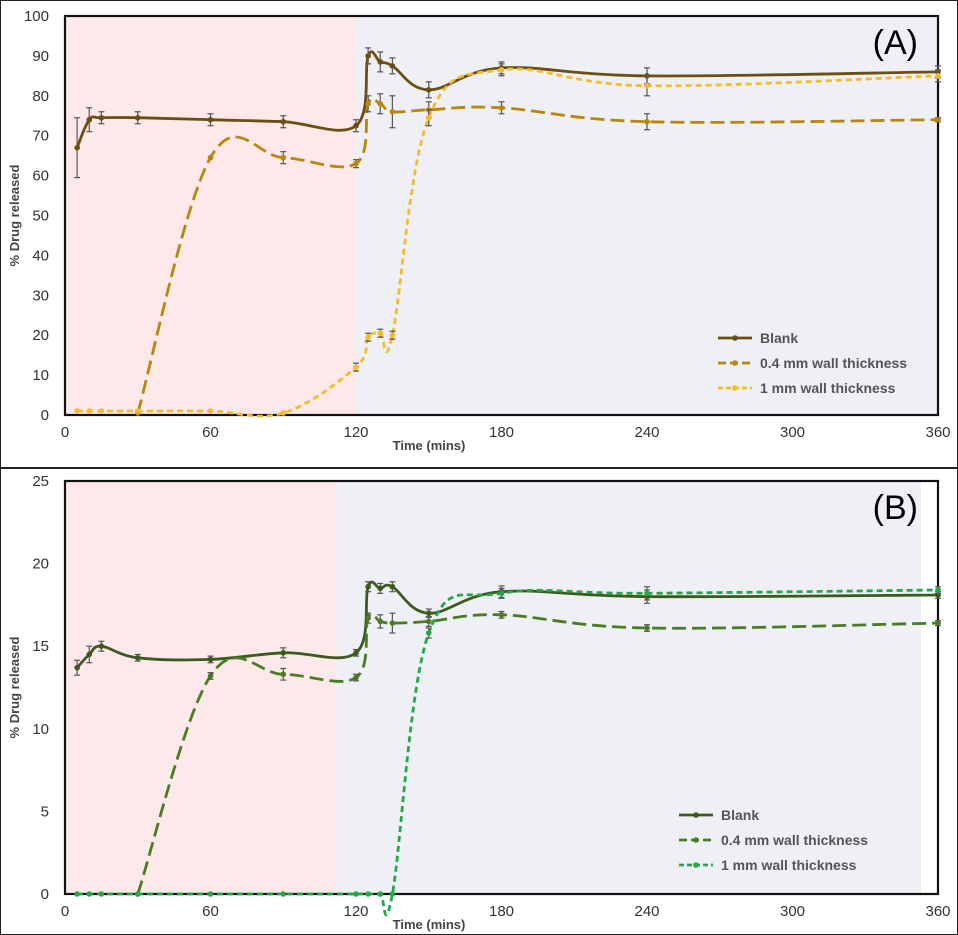 This screenshot has height=935, width=958. Describe the element at coordinates (895, 43) in the screenshot. I see `panel-label: (A)` at that location.